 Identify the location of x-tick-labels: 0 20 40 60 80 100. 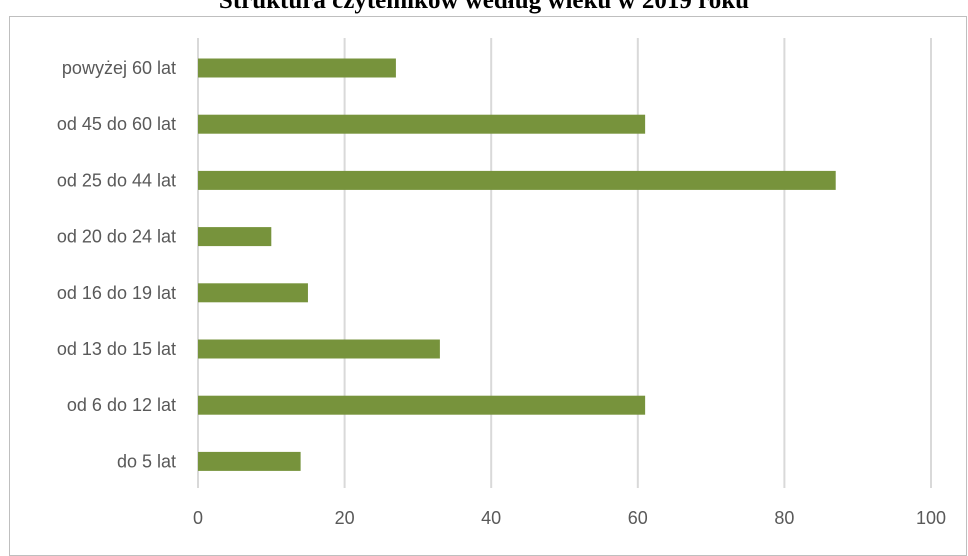
(569, 518).